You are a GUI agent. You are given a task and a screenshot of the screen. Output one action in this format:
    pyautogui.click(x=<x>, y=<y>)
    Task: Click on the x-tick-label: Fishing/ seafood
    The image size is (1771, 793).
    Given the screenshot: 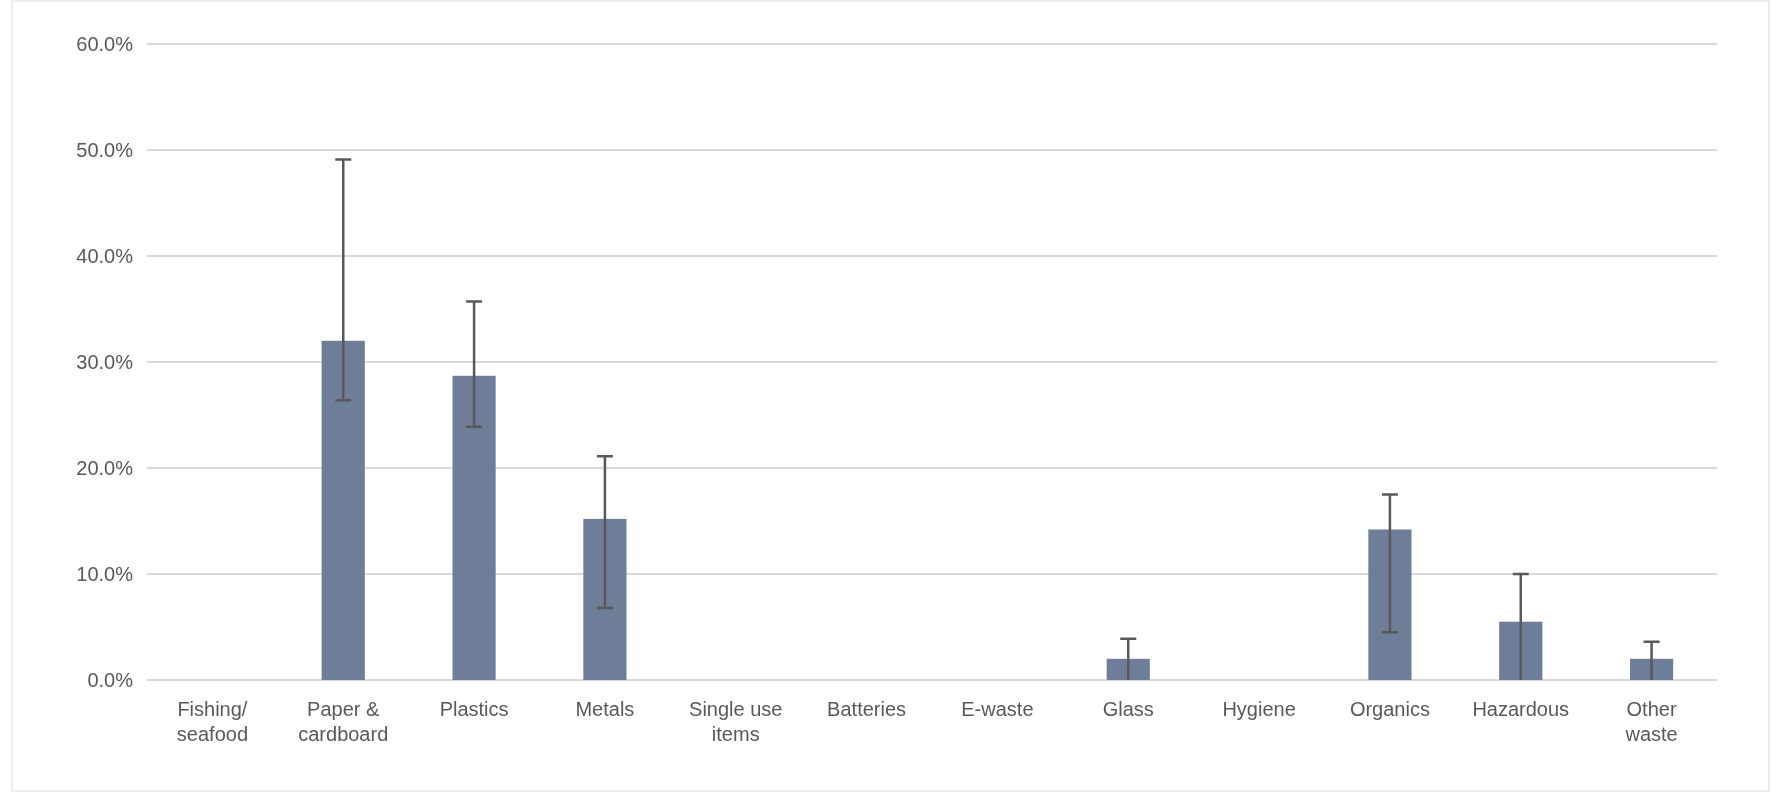 What is the action you would take?
    pyautogui.click(x=212, y=721)
    